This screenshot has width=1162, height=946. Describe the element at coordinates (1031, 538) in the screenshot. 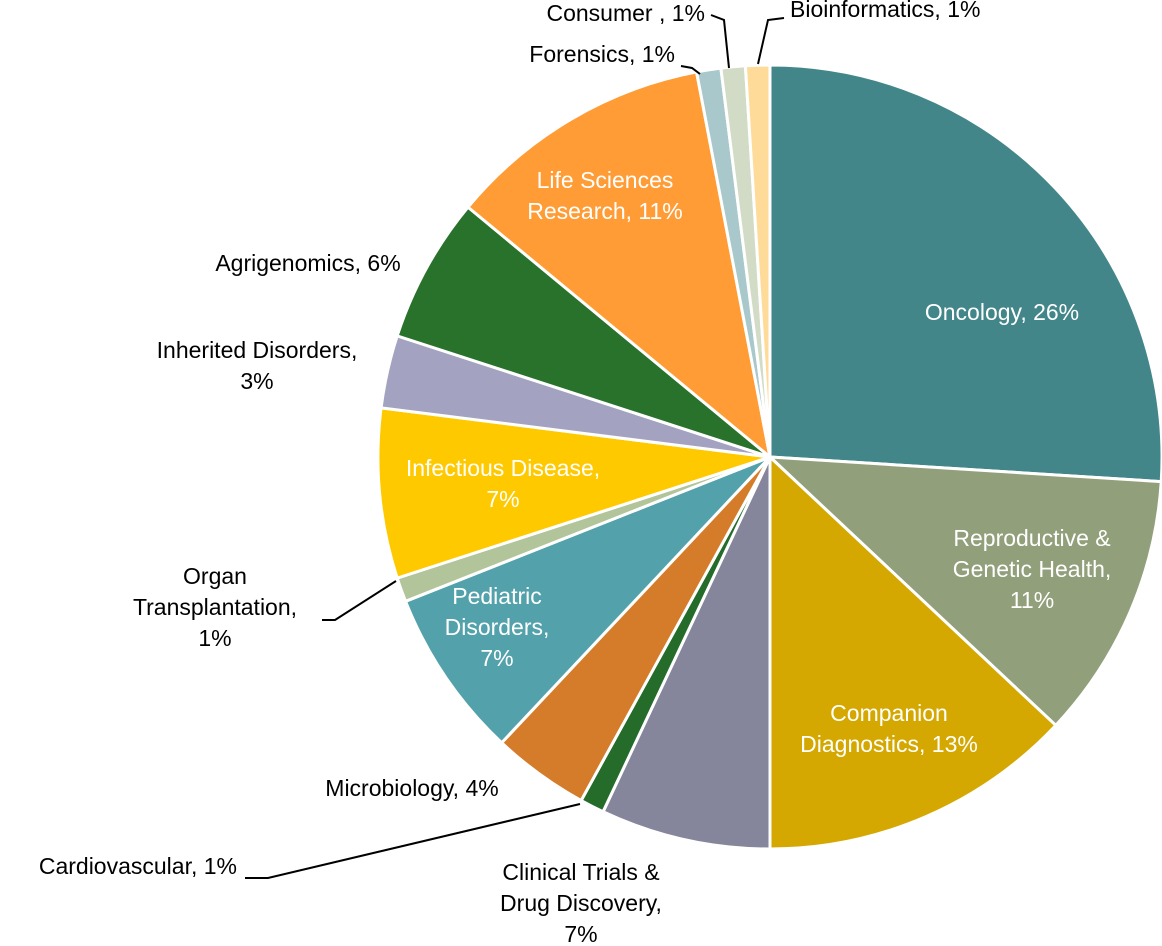

I see `data-label: Reproductive &` at that location.